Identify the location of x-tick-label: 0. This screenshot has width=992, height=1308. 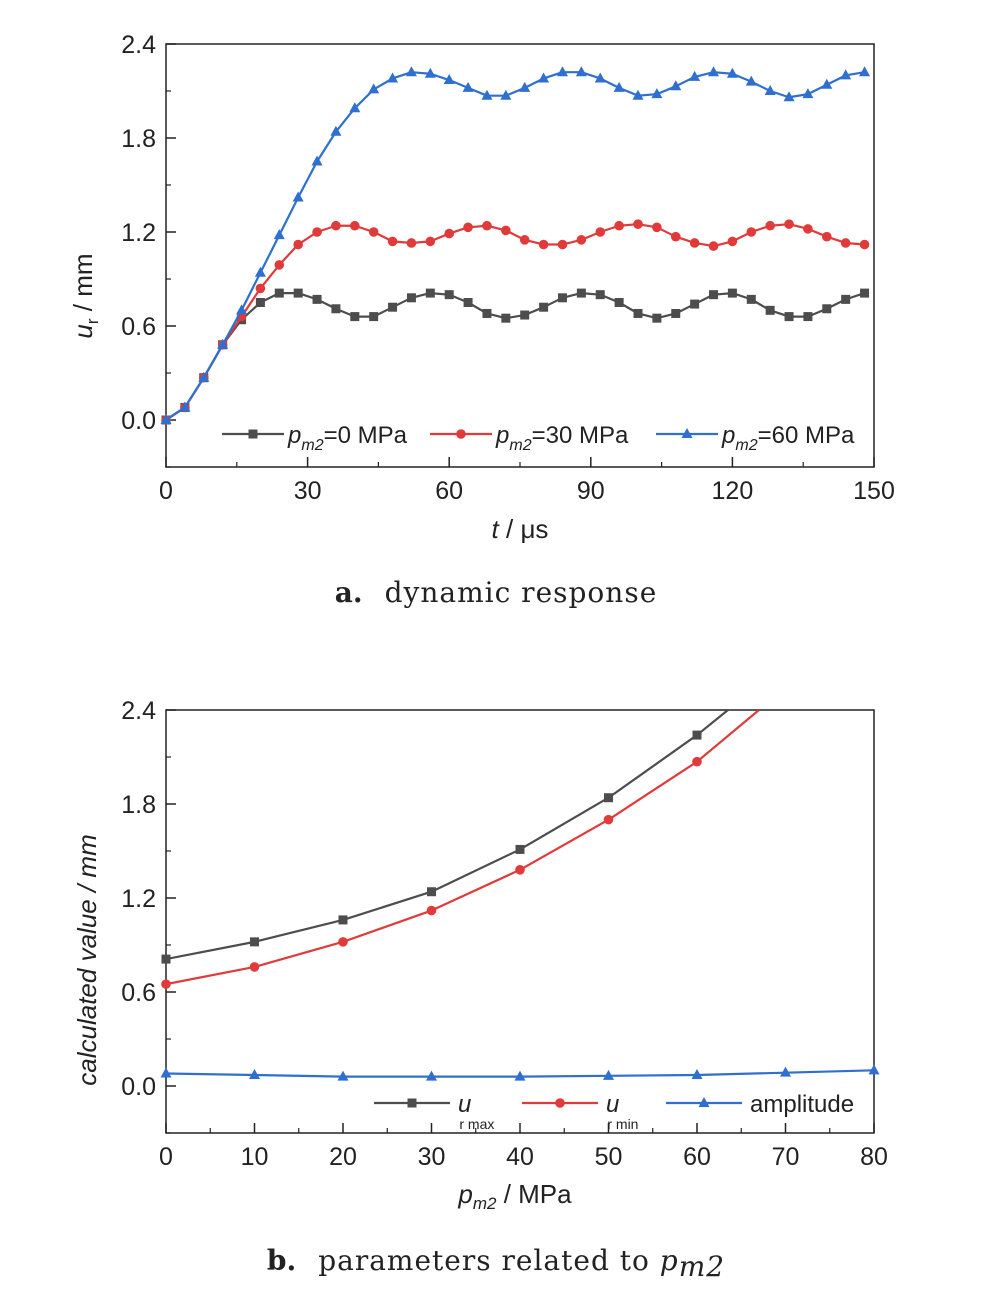
(166, 491).